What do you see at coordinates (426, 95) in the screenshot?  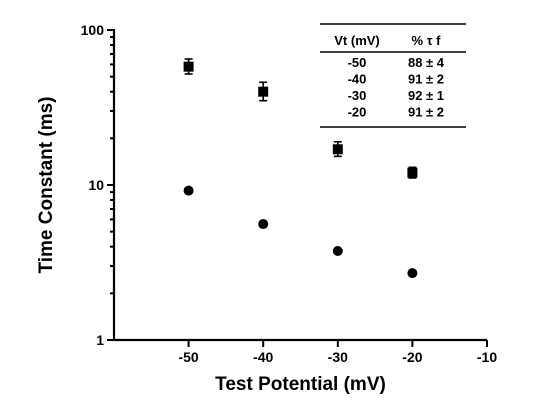 I see `table-cell: 92 ± 1` at bounding box center [426, 95].